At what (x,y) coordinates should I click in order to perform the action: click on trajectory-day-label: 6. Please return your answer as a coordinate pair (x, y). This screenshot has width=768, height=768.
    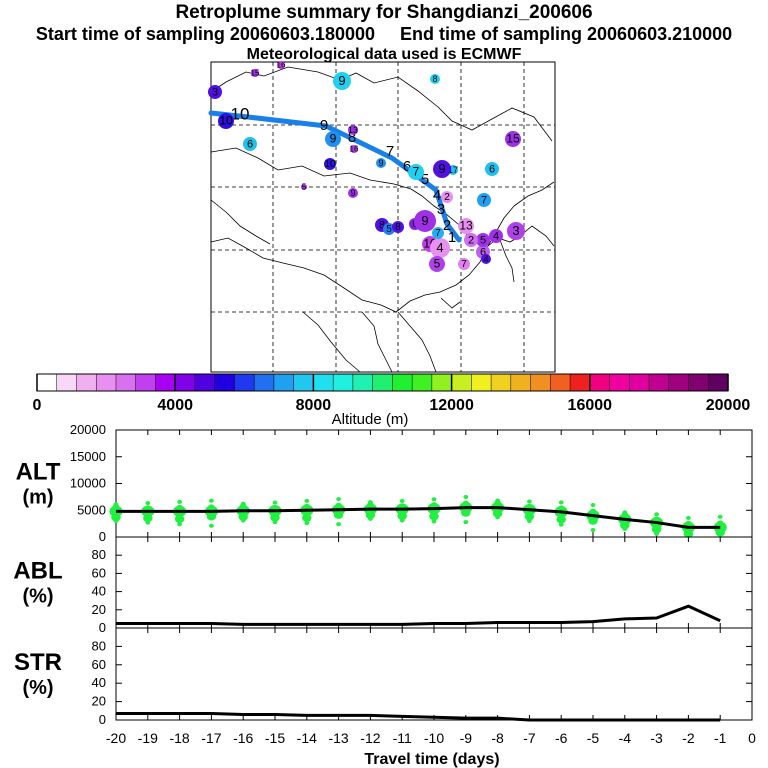
    Looking at the image, I should click on (407, 166).